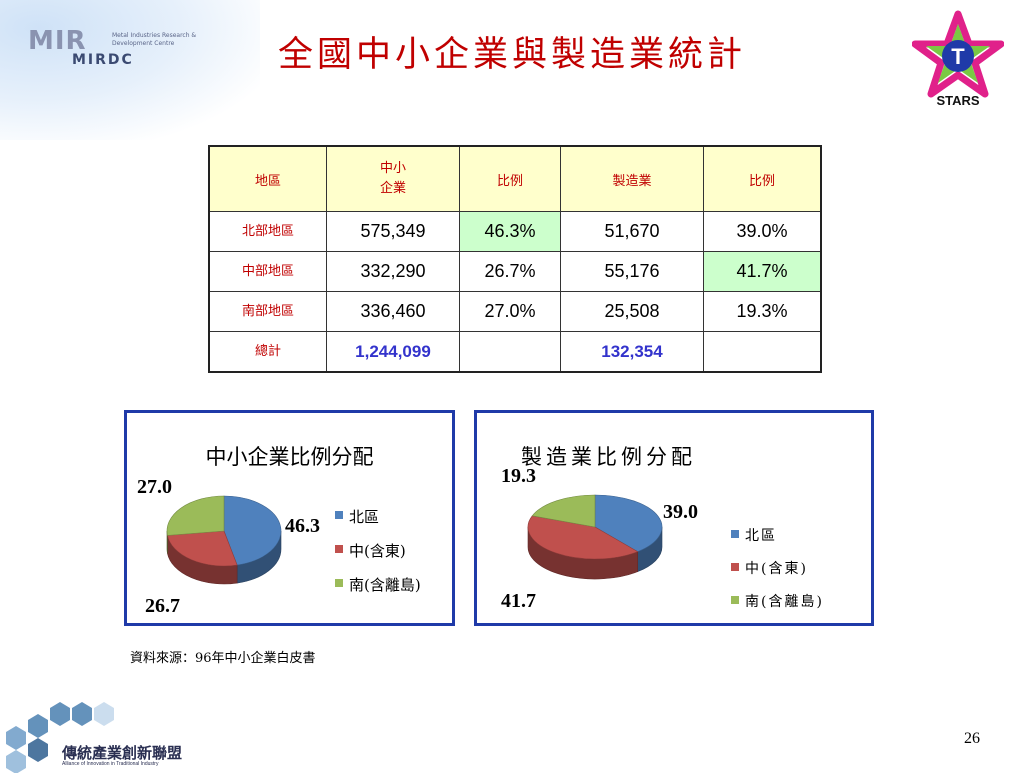 This screenshot has width=1024, height=773. What do you see at coordinates (680, 512) in the screenshot?
I see `pie-data-label-north: 39.0` at bounding box center [680, 512].